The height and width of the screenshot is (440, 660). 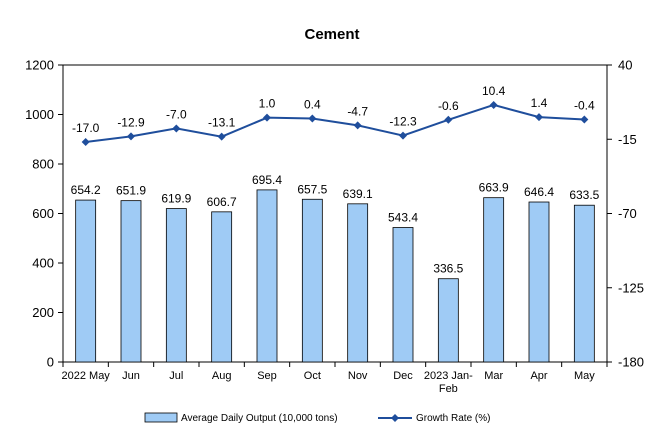 What do you see at coordinates (539, 192) in the screenshot?
I see `bar-data-label: 646.4` at bounding box center [539, 192].